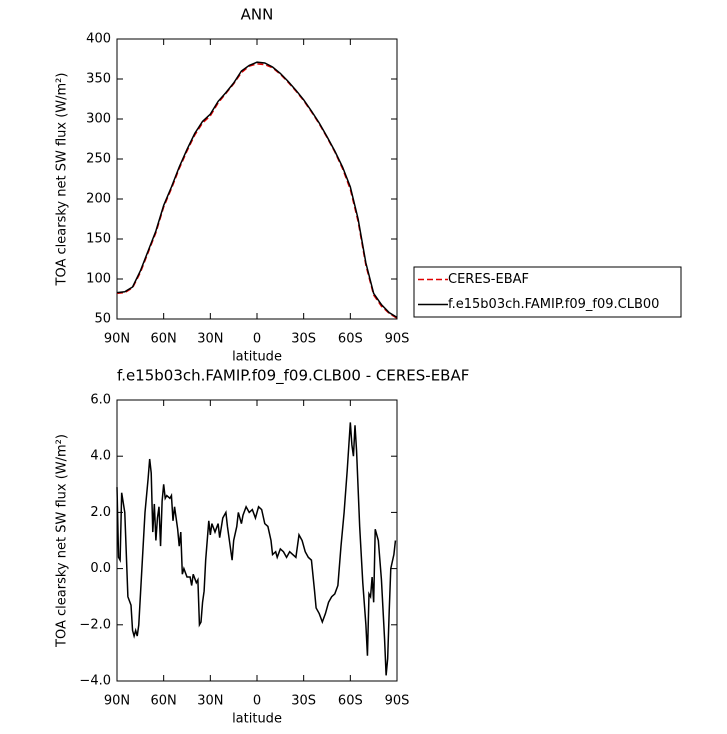 This screenshot has width=727, height=734. I want to click on y-tick-label: 2.0, so click(100, 512).